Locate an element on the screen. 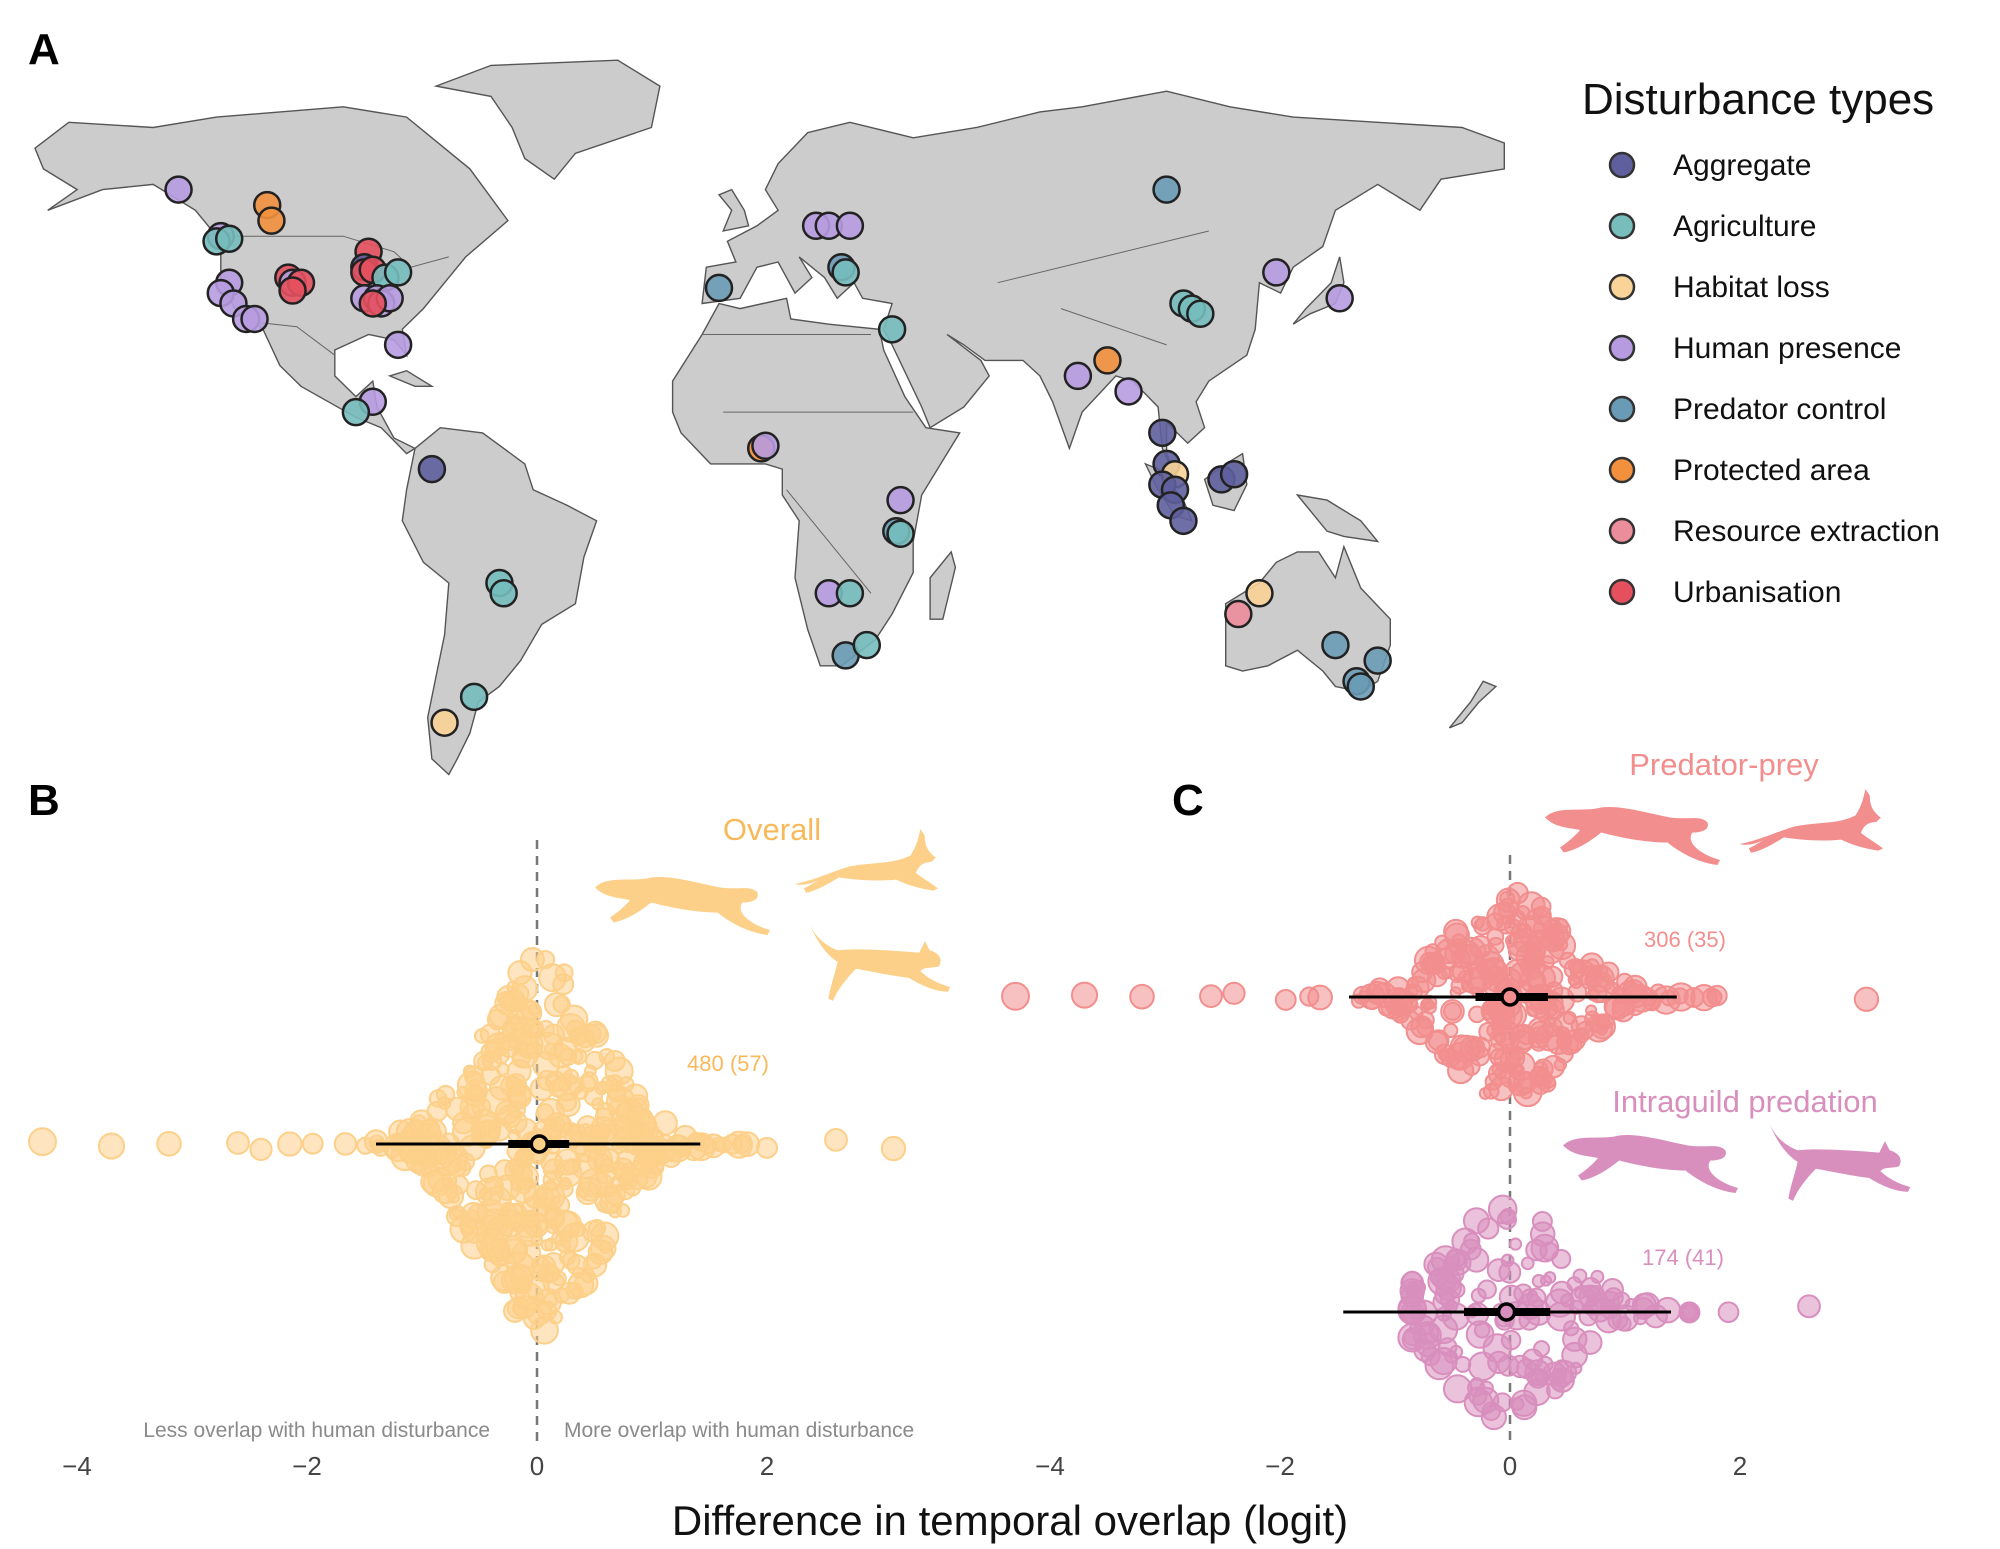  legend-label-habitat-loss: Habitat loss is located at coordinates (1751, 287).